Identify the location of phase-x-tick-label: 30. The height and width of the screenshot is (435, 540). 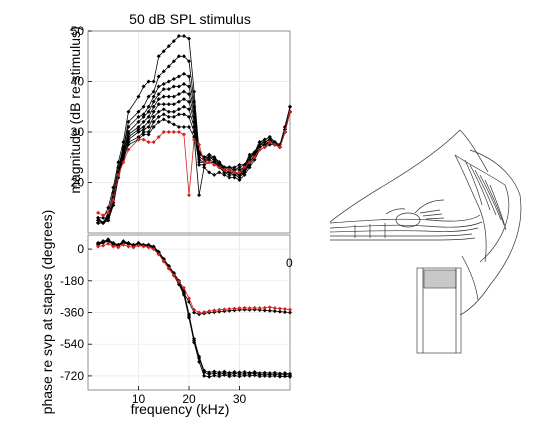
(240, 399).